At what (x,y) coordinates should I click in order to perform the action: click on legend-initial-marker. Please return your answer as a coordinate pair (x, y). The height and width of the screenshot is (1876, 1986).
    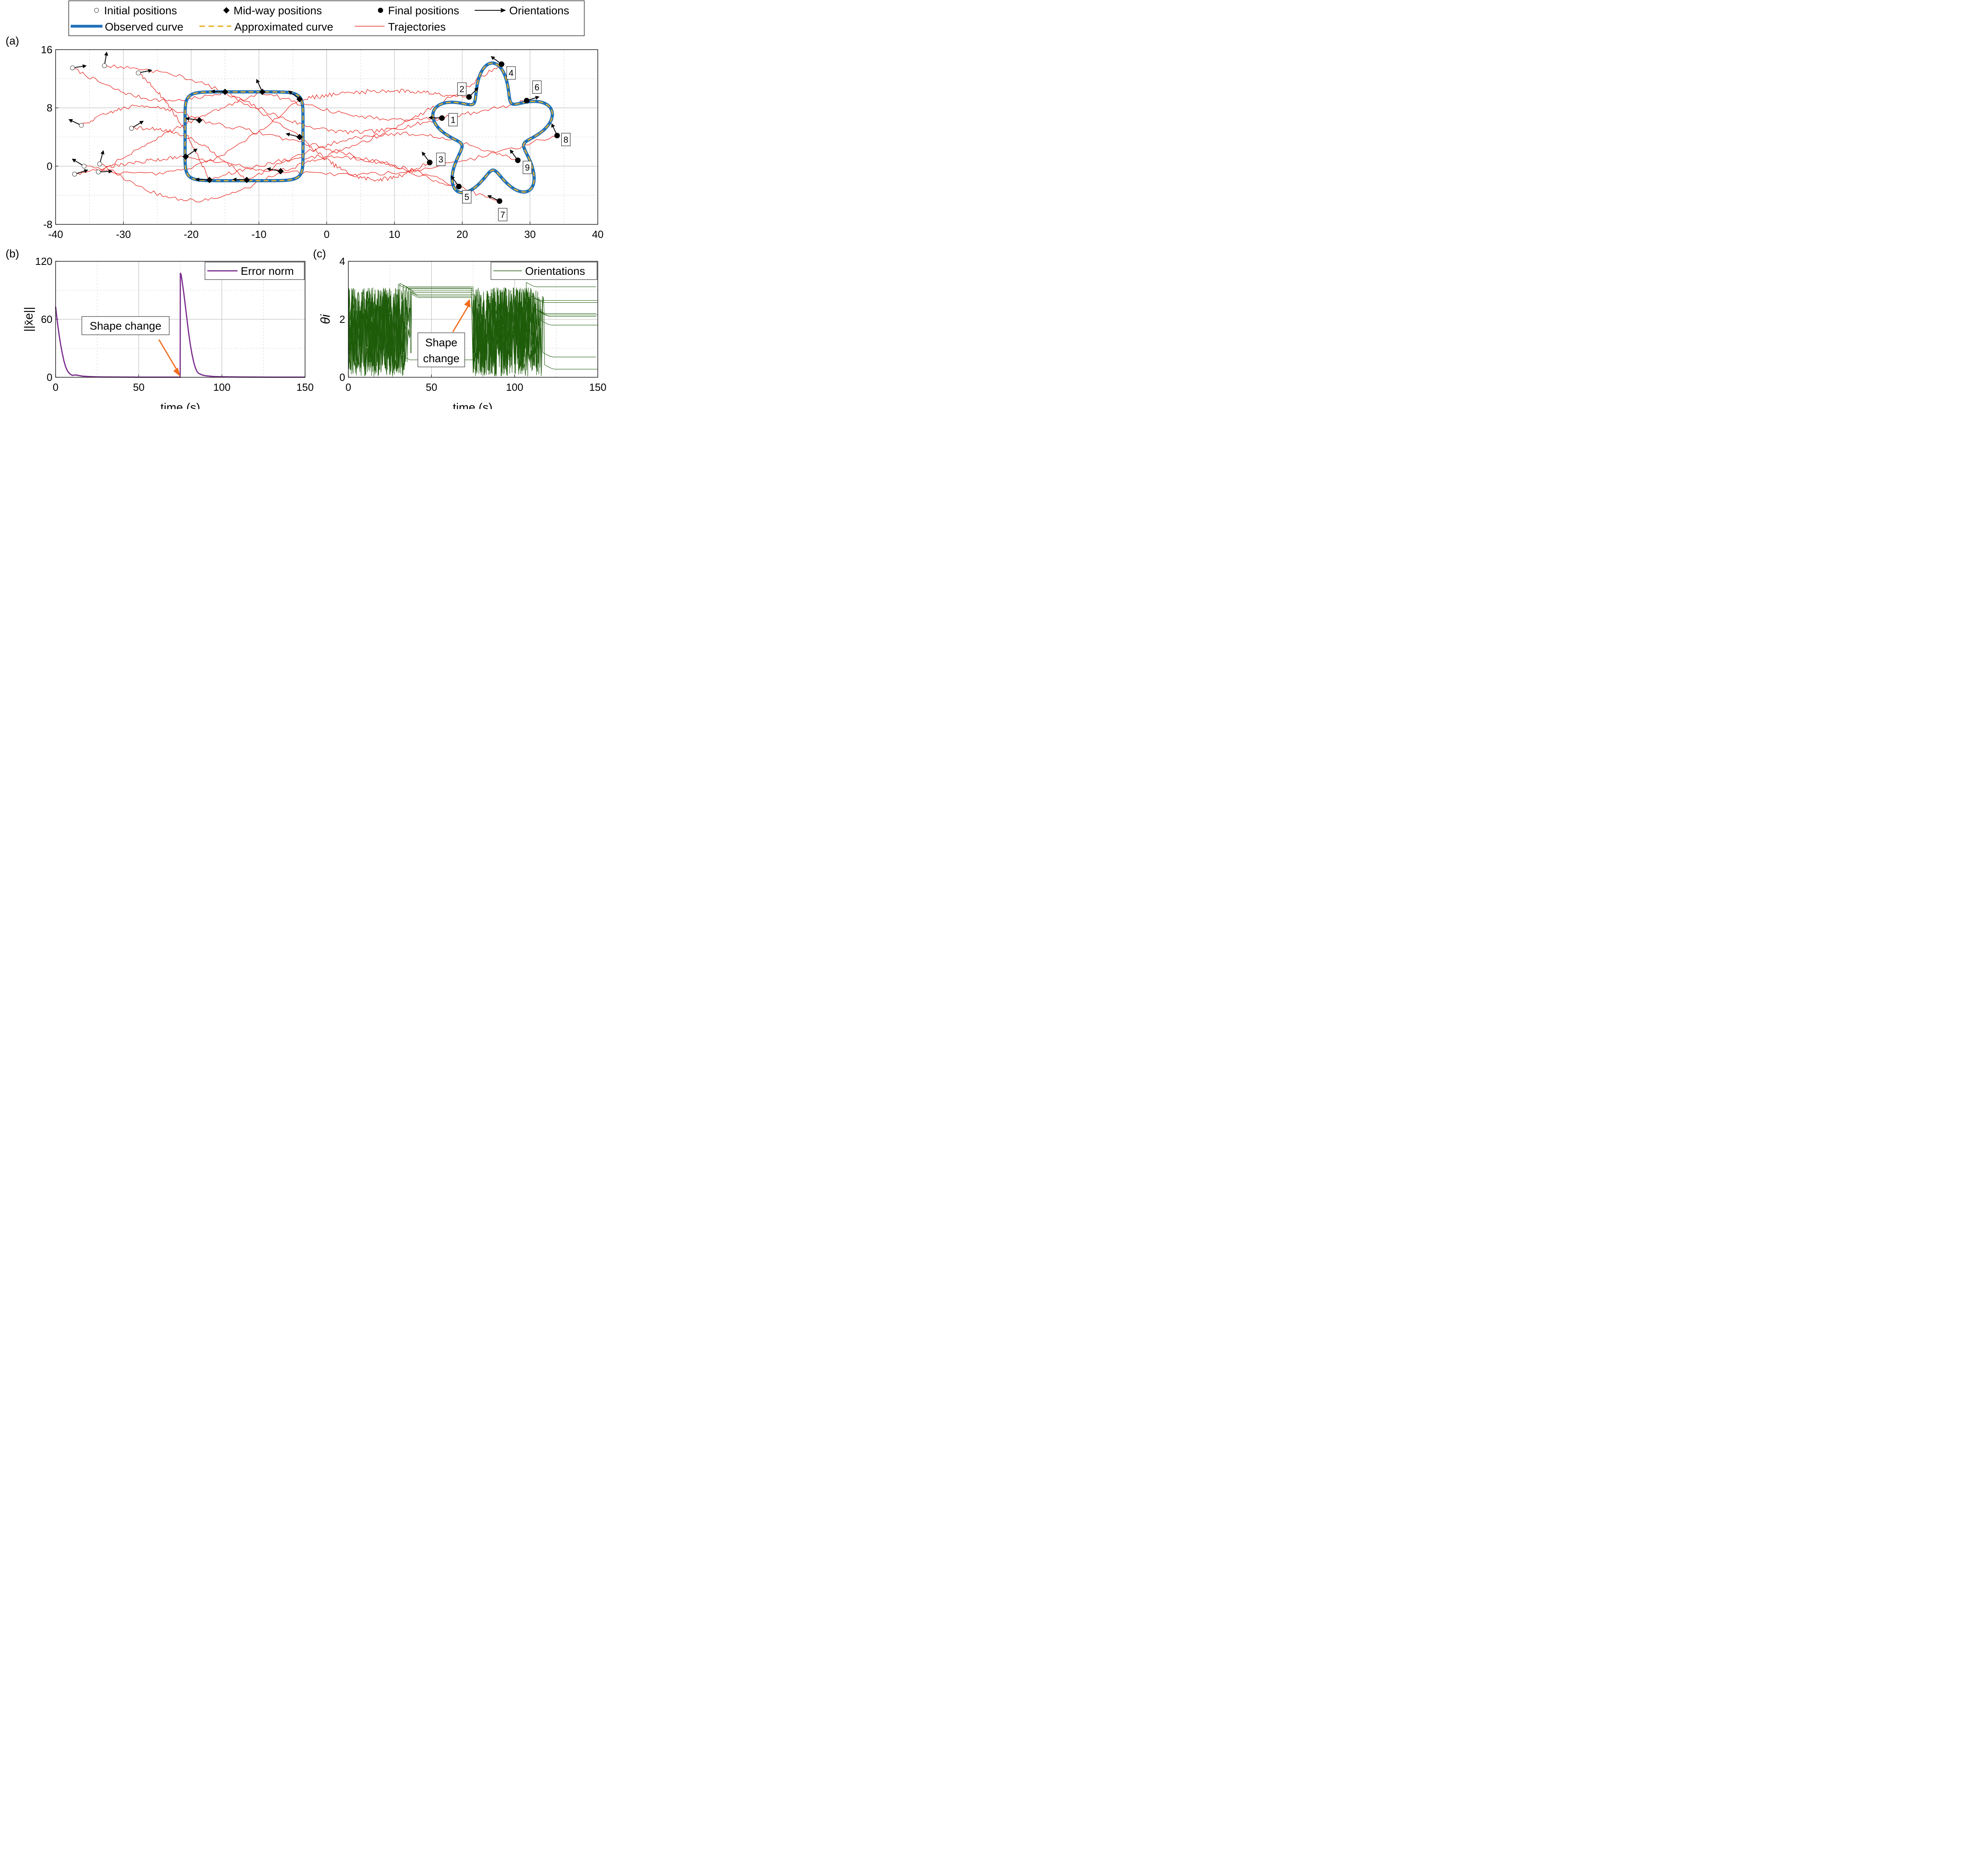
    Looking at the image, I should click on (96, 10).